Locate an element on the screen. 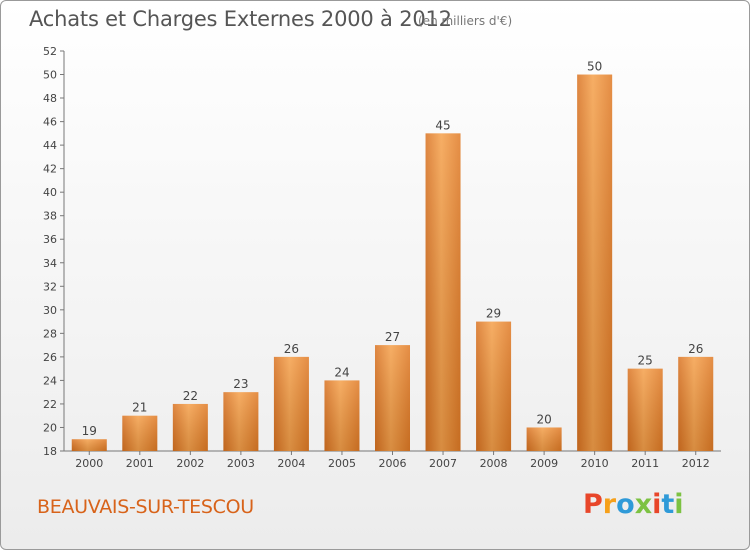  chart-unit: (en milliers d'€) is located at coordinates (465, 21).